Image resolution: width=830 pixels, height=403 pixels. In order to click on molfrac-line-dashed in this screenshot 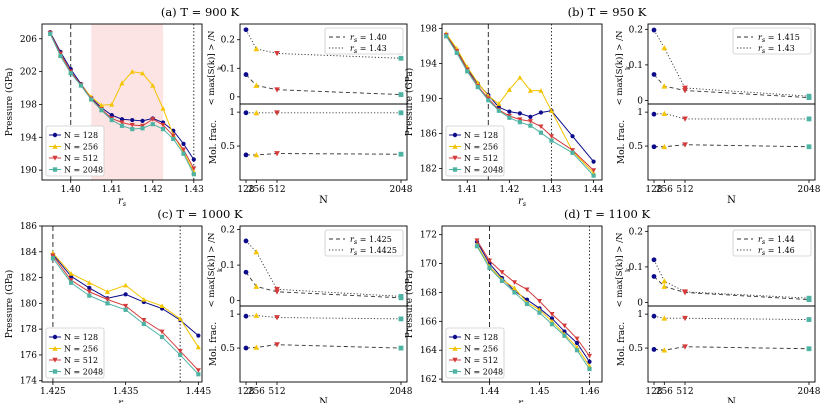, I will do `click(323, 346)`.